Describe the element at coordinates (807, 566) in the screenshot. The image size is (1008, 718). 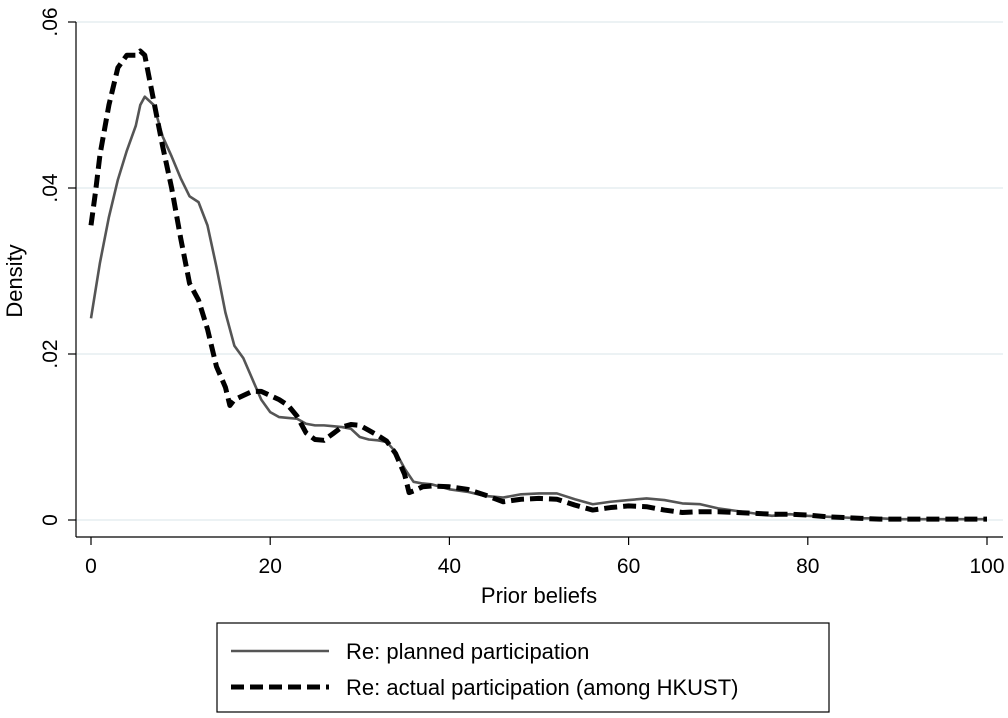
I see `x-tick-label: 80` at that location.